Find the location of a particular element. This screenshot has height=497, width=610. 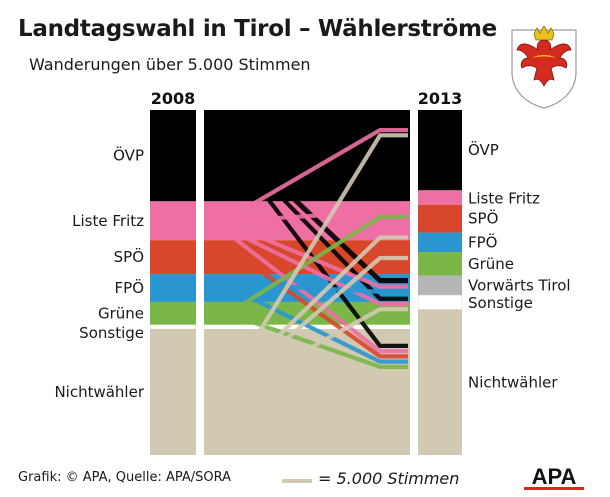

left-label-spoe: SPÖ is located at coordinates (129, 256).